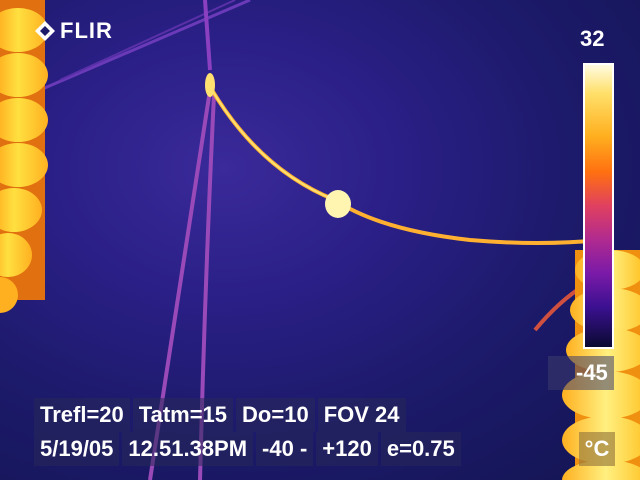 The width and height of the screenshot is (640, 480). Describe the element at coordinates (183, 415) in the screenshot. I see `atmospheric-temp-param: Tatm=15` at that location.